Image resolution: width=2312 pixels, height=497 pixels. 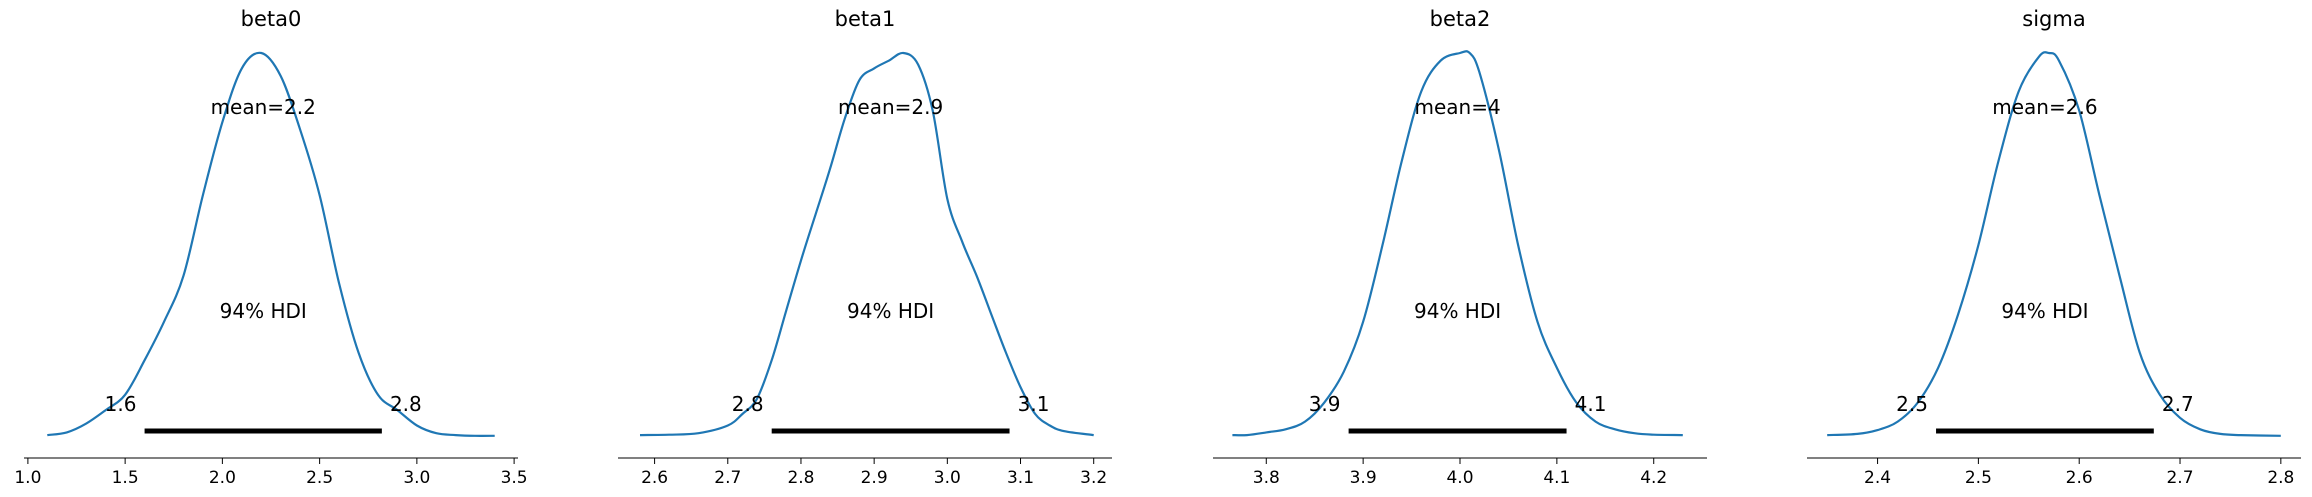 What do you see at coordinates (1459, 478) in the screenshot?
I see `x-tick-label: 4.0` at bounding box center [1459, 478].